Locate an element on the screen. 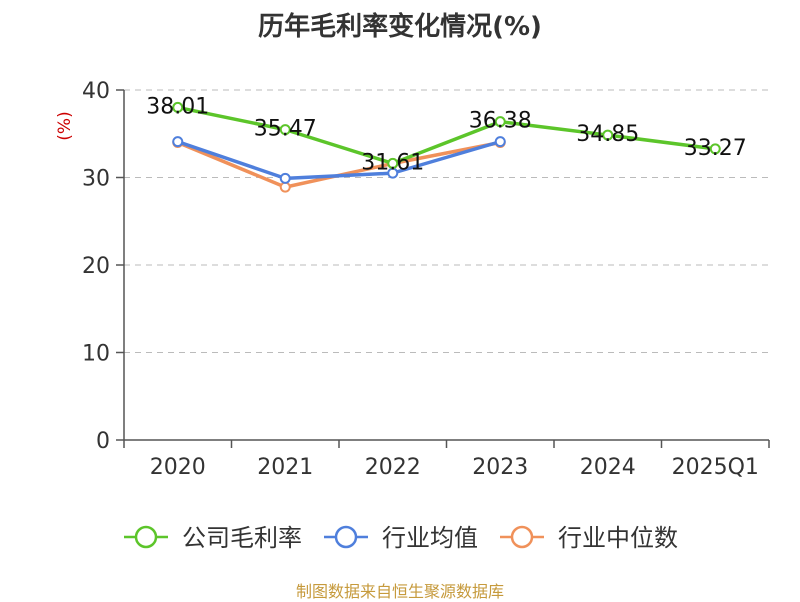 This screenshot has width=800, height=602. y-tick-label: 0 is located at coordinates (103, 441).